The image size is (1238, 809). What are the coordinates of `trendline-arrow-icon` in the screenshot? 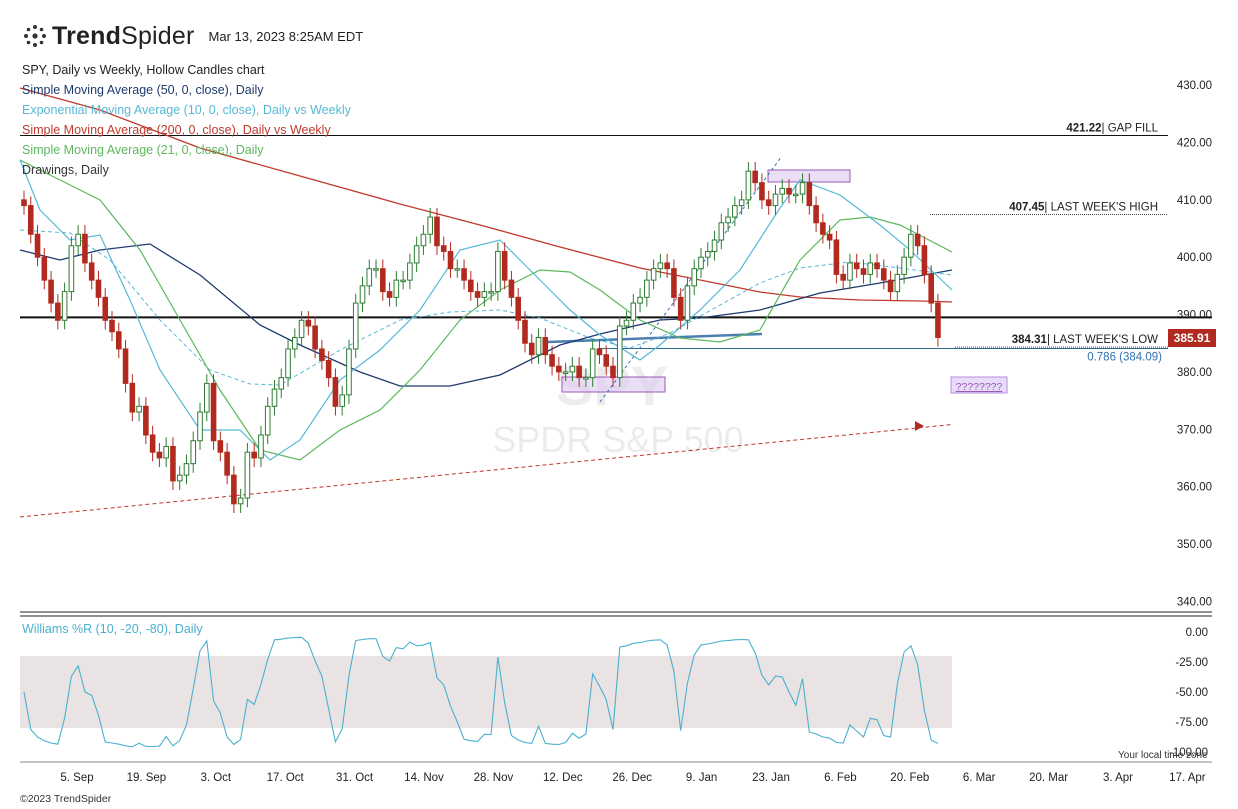 It's located at (919, 426).